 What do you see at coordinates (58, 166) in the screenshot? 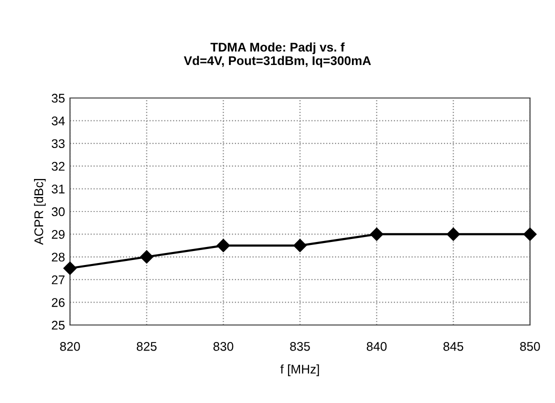
I see `y-tick-label: 32` at bounding box center [58, 166].